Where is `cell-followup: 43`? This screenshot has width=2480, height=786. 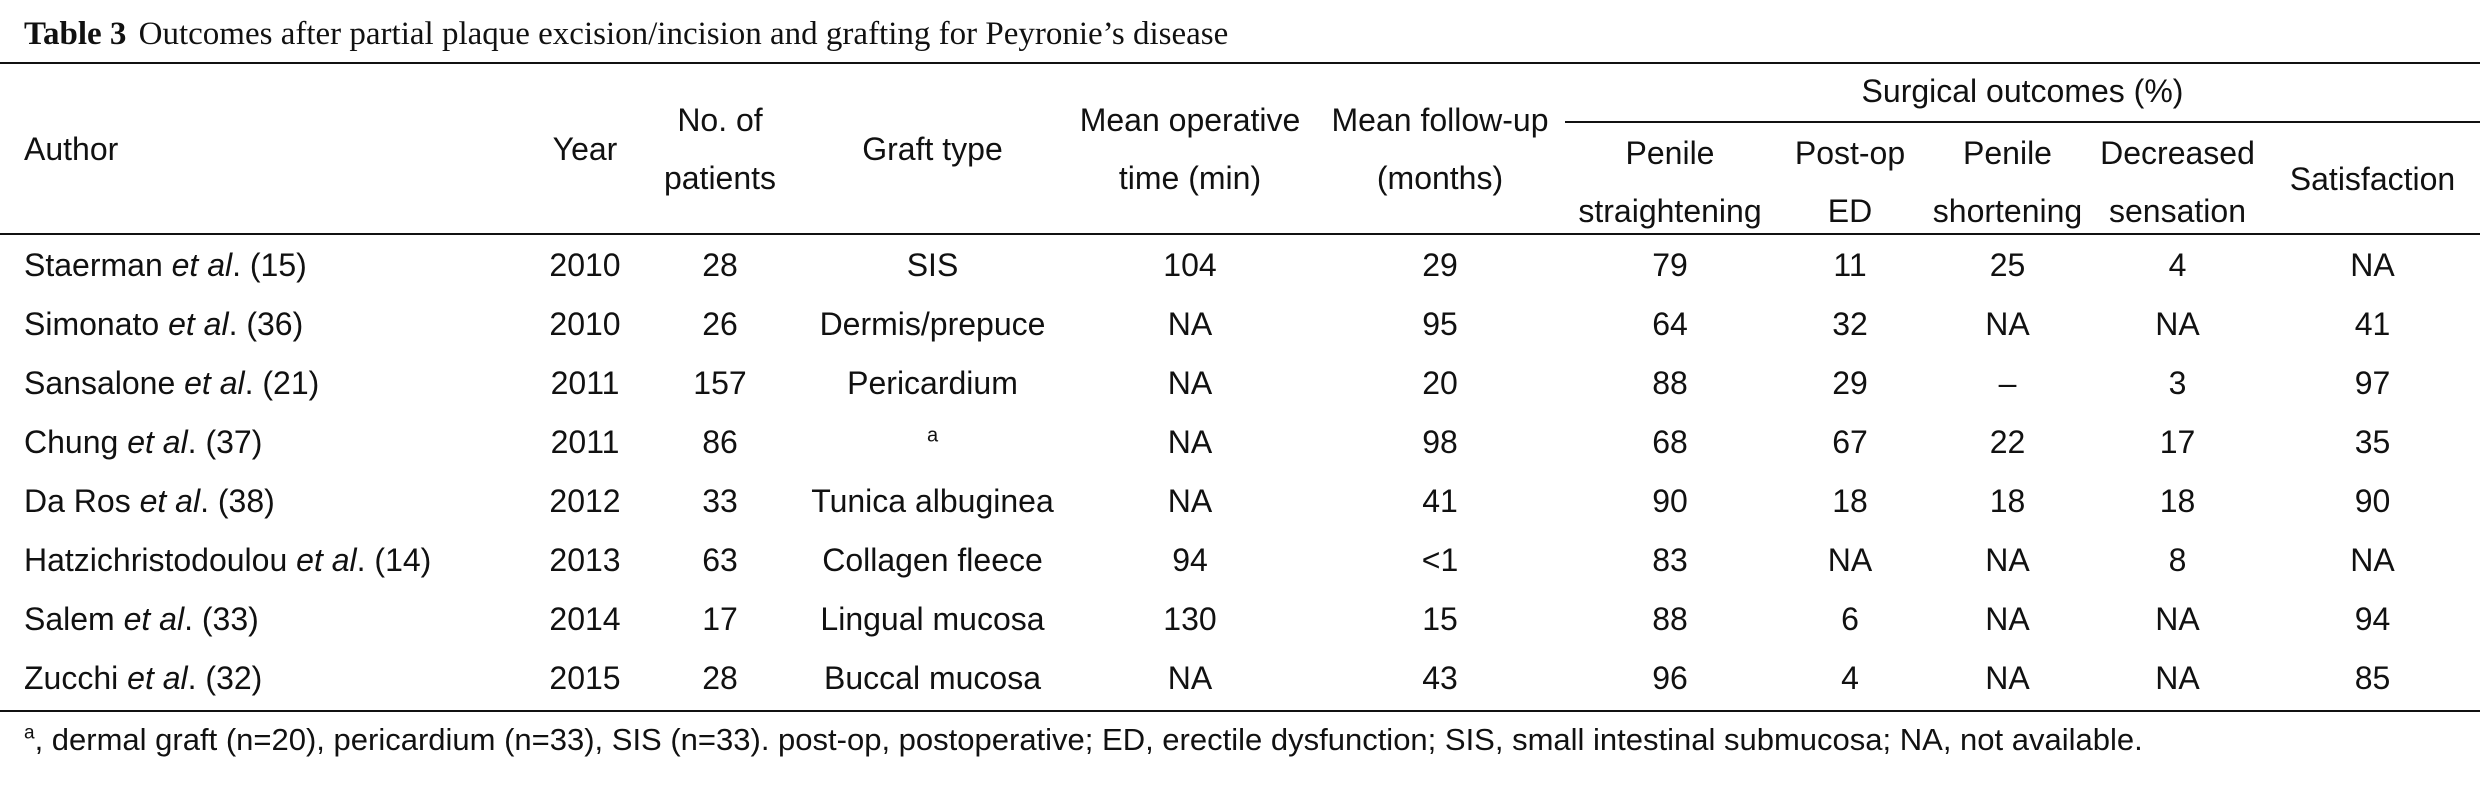
cell-followup: 43 is located at coordinates (1440, 678).